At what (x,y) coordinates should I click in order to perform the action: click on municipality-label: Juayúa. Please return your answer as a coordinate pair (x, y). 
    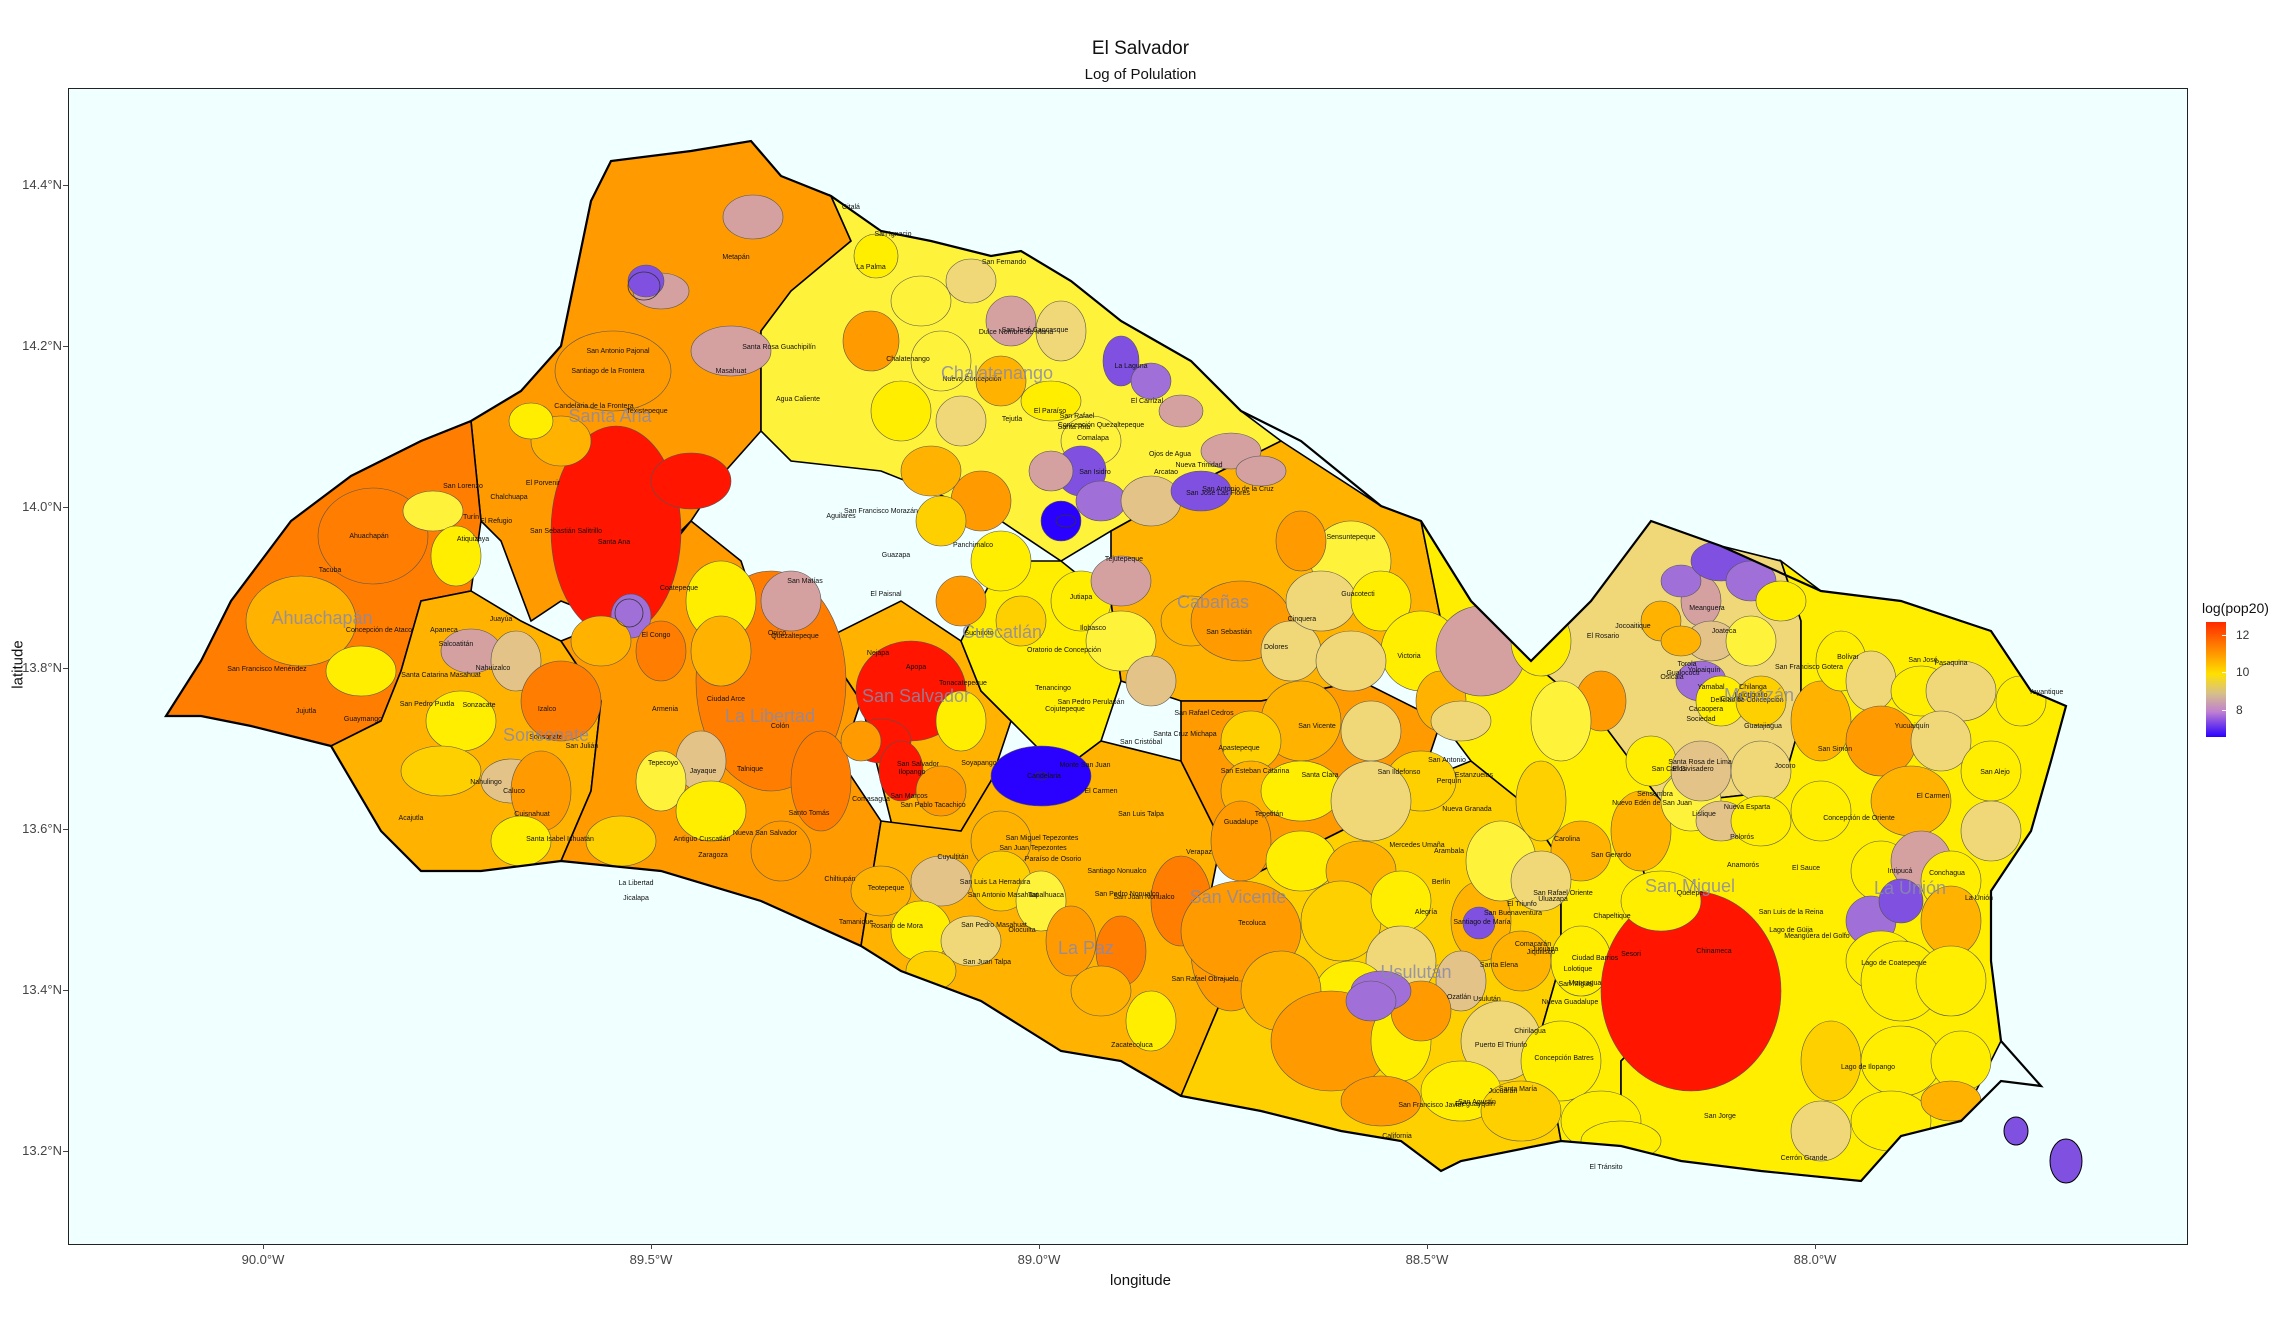
    Looking at the image, I should click on (501, 619).